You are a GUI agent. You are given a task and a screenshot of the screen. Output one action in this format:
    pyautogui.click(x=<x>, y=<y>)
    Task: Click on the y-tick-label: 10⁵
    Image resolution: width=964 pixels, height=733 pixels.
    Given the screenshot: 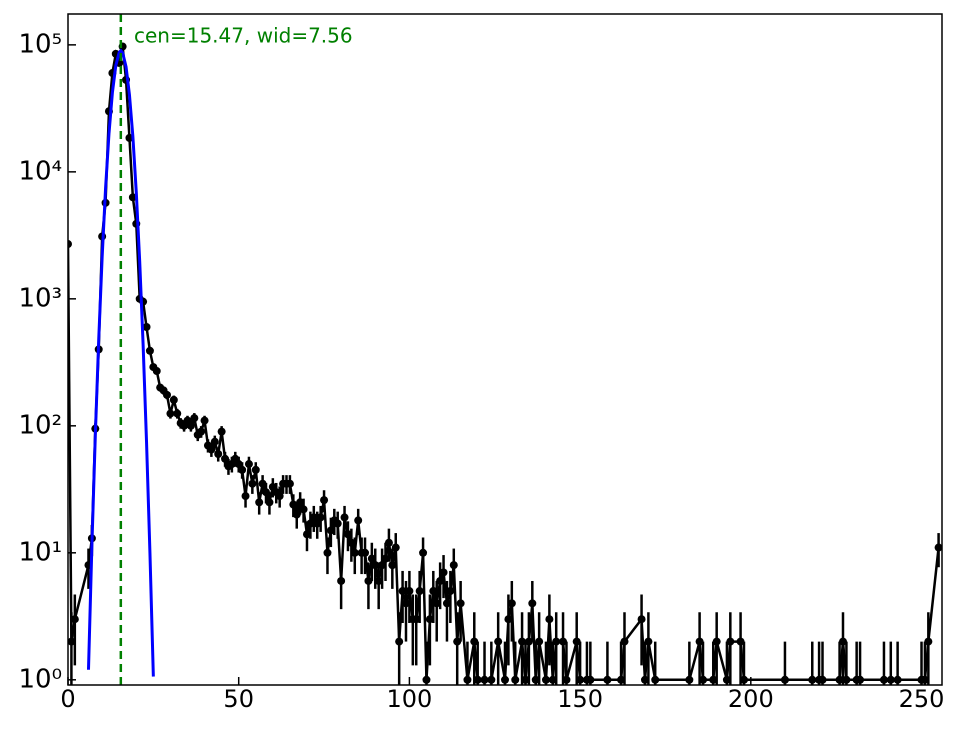 What is the action you would take?
    pyautogui.click(x=40, y=44)
    